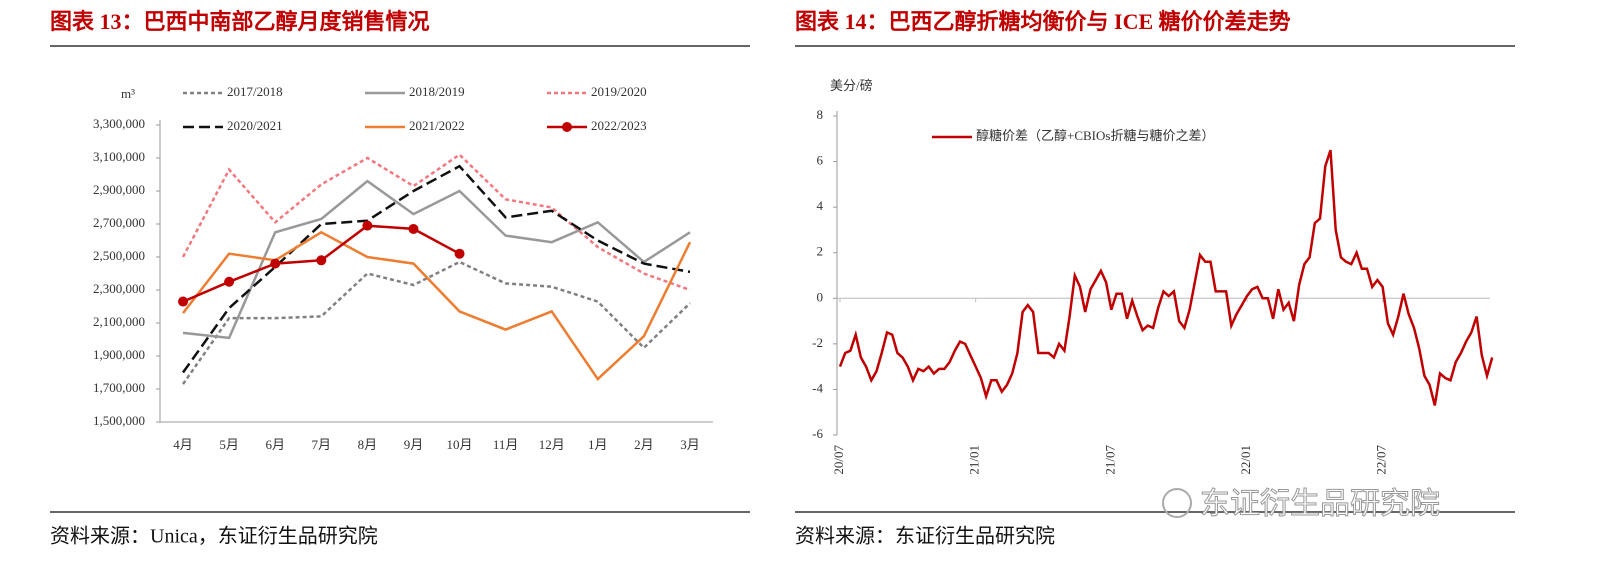 The height and width of the screenshot is (587, 1603). I want to click on legend-label: 2020/2021, so click(255, 125).